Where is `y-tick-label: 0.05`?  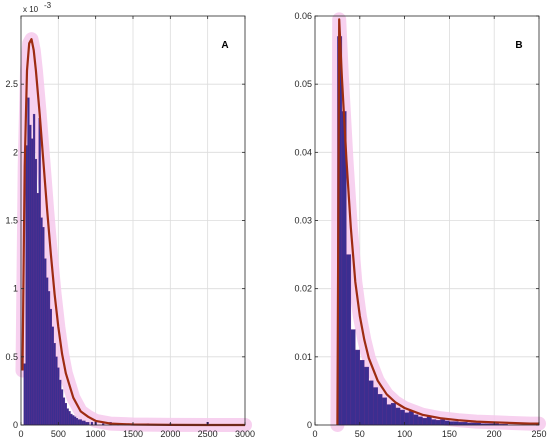 y-tick-label: 0.05 is located at coordinates (303, 84).